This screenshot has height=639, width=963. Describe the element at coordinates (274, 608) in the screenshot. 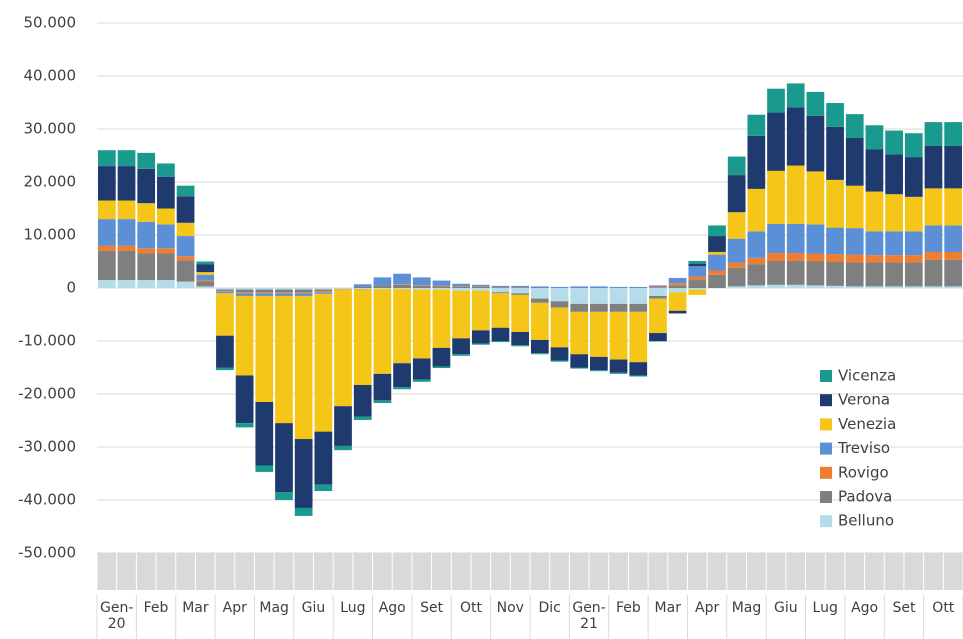

I see `x-tick-label: Mag` at that location.